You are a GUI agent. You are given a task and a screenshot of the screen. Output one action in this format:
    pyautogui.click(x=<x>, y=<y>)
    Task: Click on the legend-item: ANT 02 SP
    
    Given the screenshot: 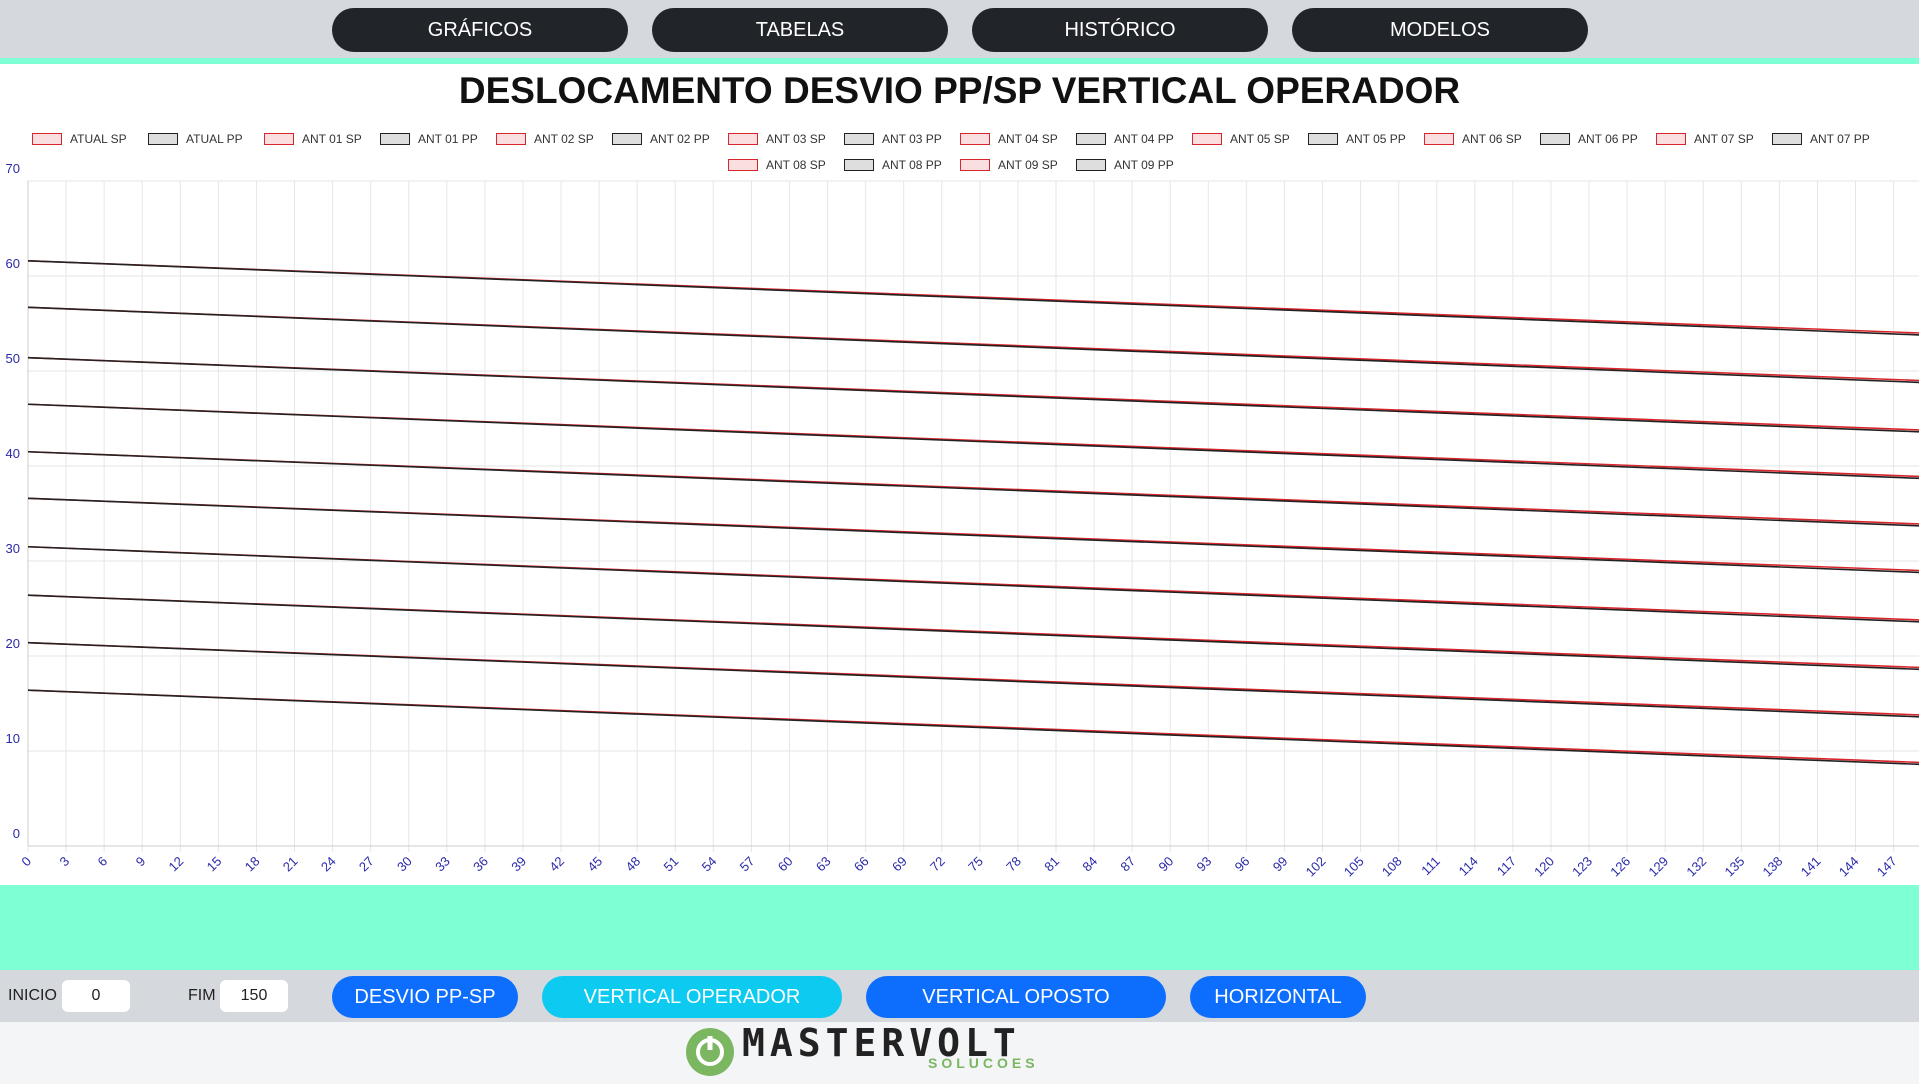 What is the action you would take?
    pyautogui.click(x=554, y=139)
    